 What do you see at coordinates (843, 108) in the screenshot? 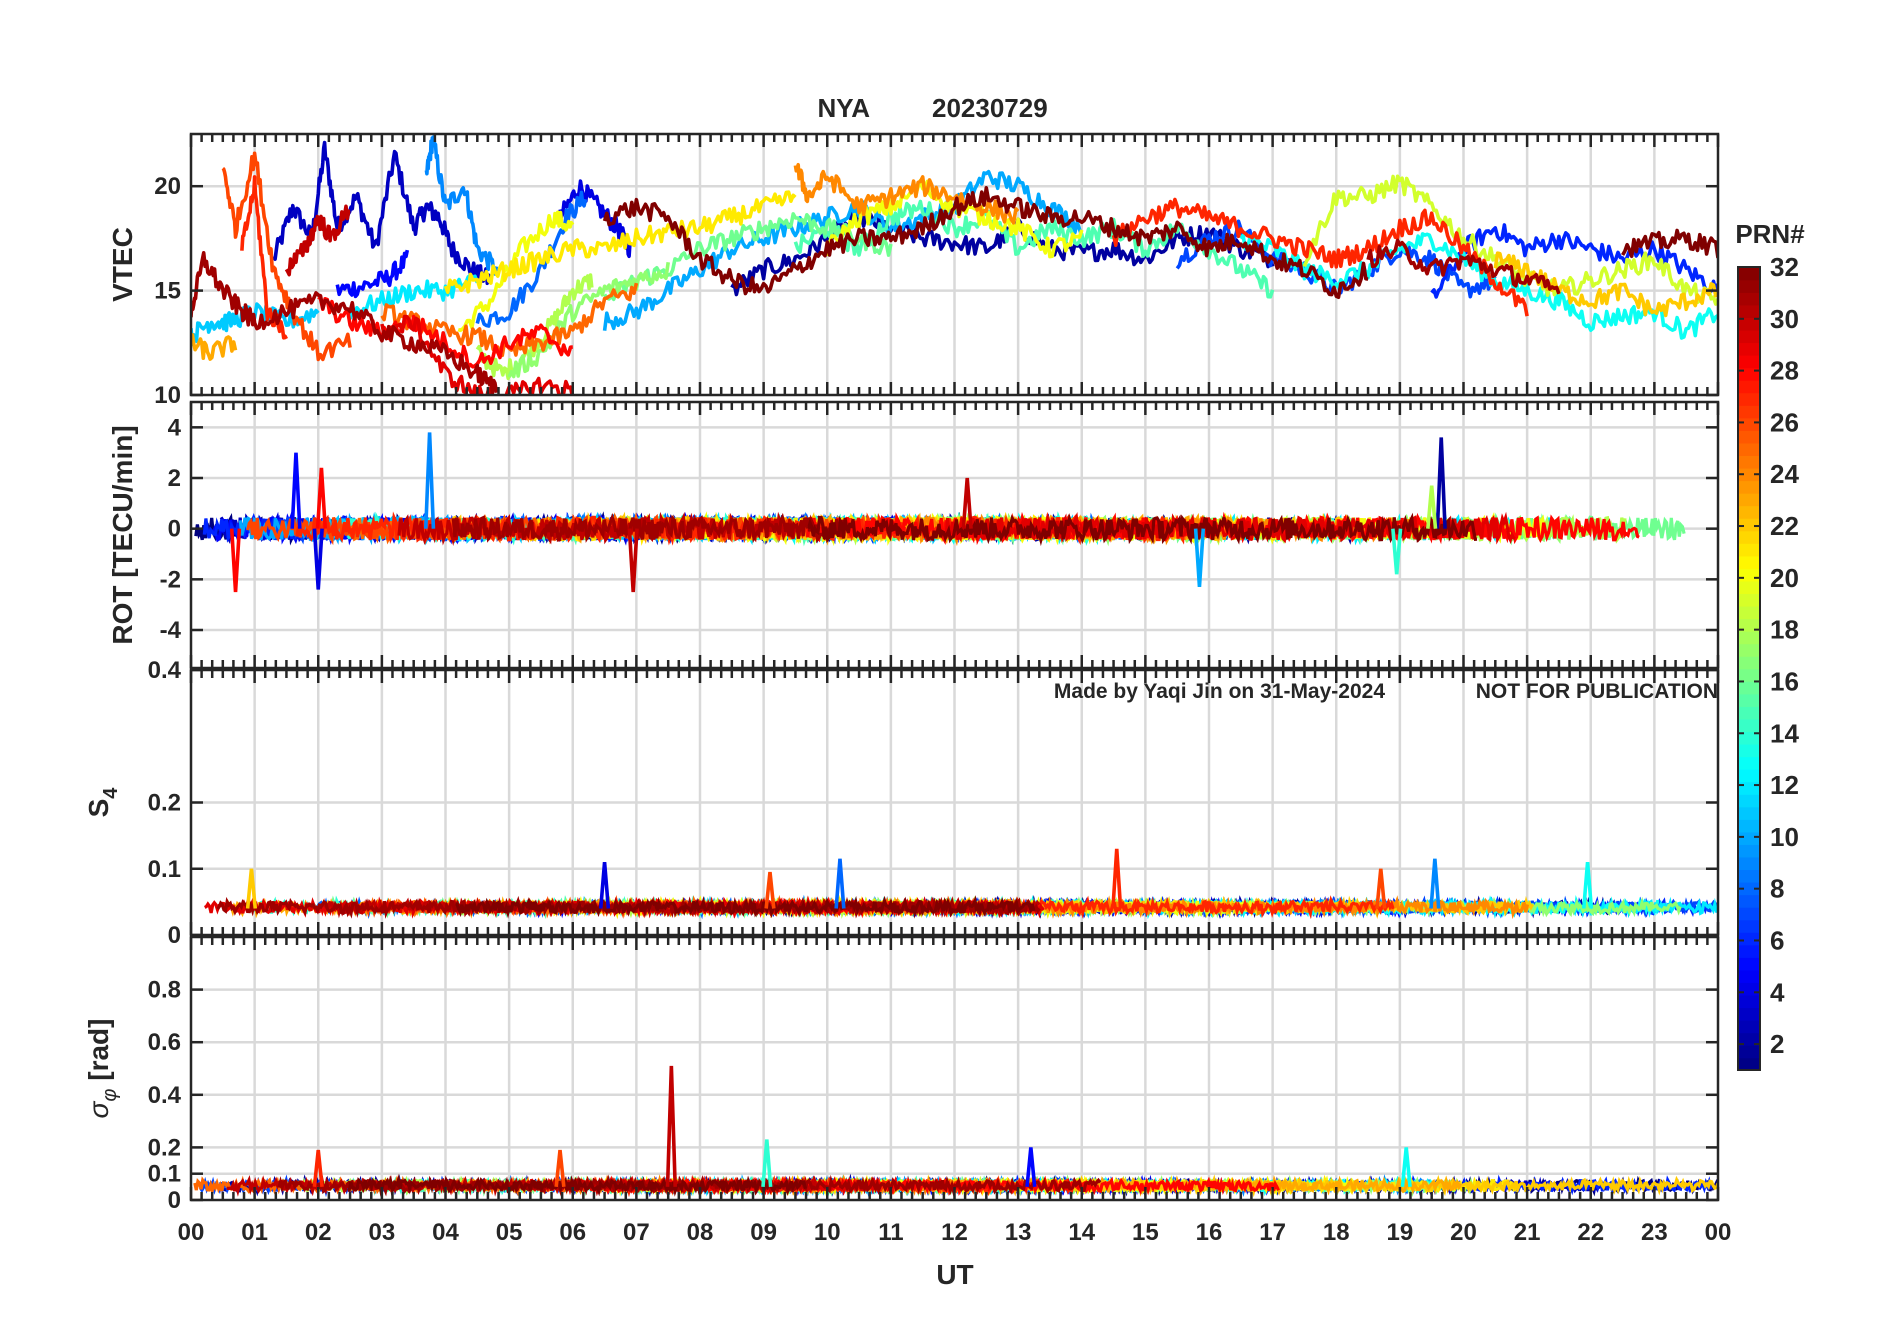
I see `title-station: NYA` at bounding box center [843, 108].